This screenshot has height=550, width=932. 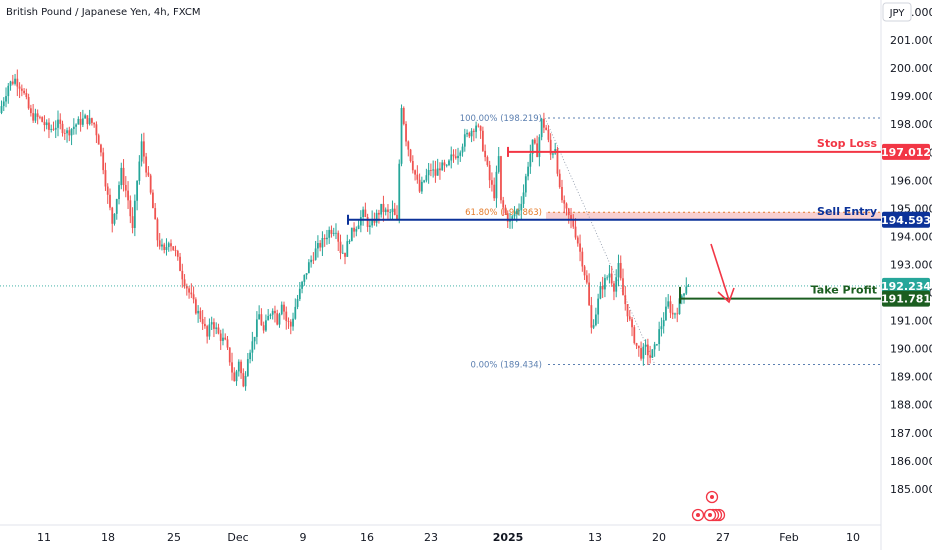 I want to click on price-tick-label: 187.000, so click(x=911, y=433).